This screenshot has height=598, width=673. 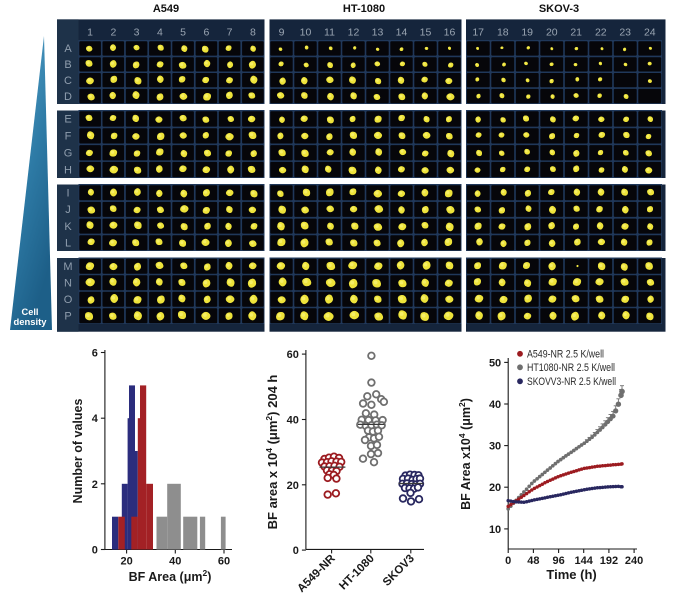 I want to click on svg-text: 5, so click(x=183, y=33).